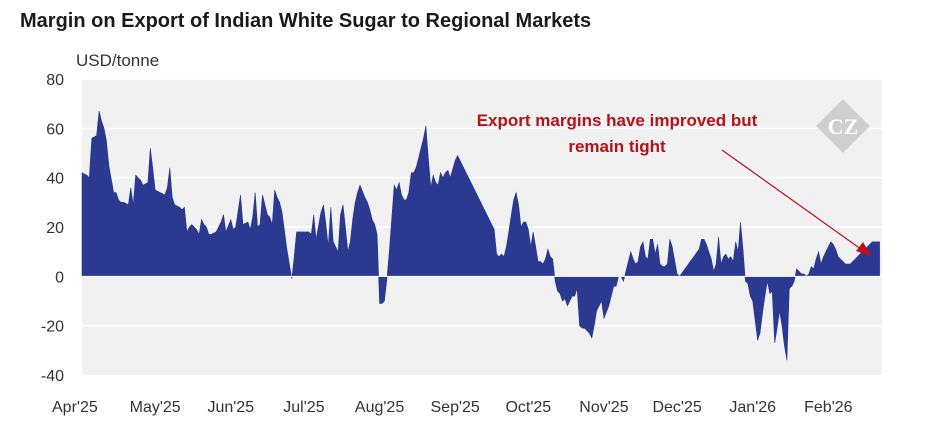 The width and height of the screenshot is (945, 443). What do you see at coordinates (843, 126) in the screenshot?
I see `logo-mark: CZ` at bounding box center [843, 126].